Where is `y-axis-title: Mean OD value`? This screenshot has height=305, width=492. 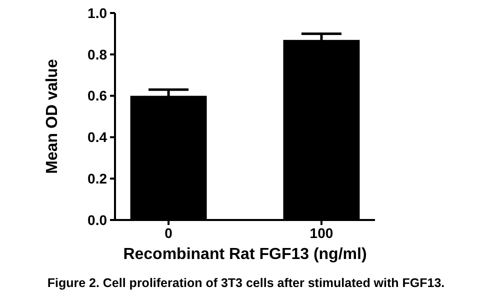
y-axis-title: Mean OD value is located at coordinates (52, 116).